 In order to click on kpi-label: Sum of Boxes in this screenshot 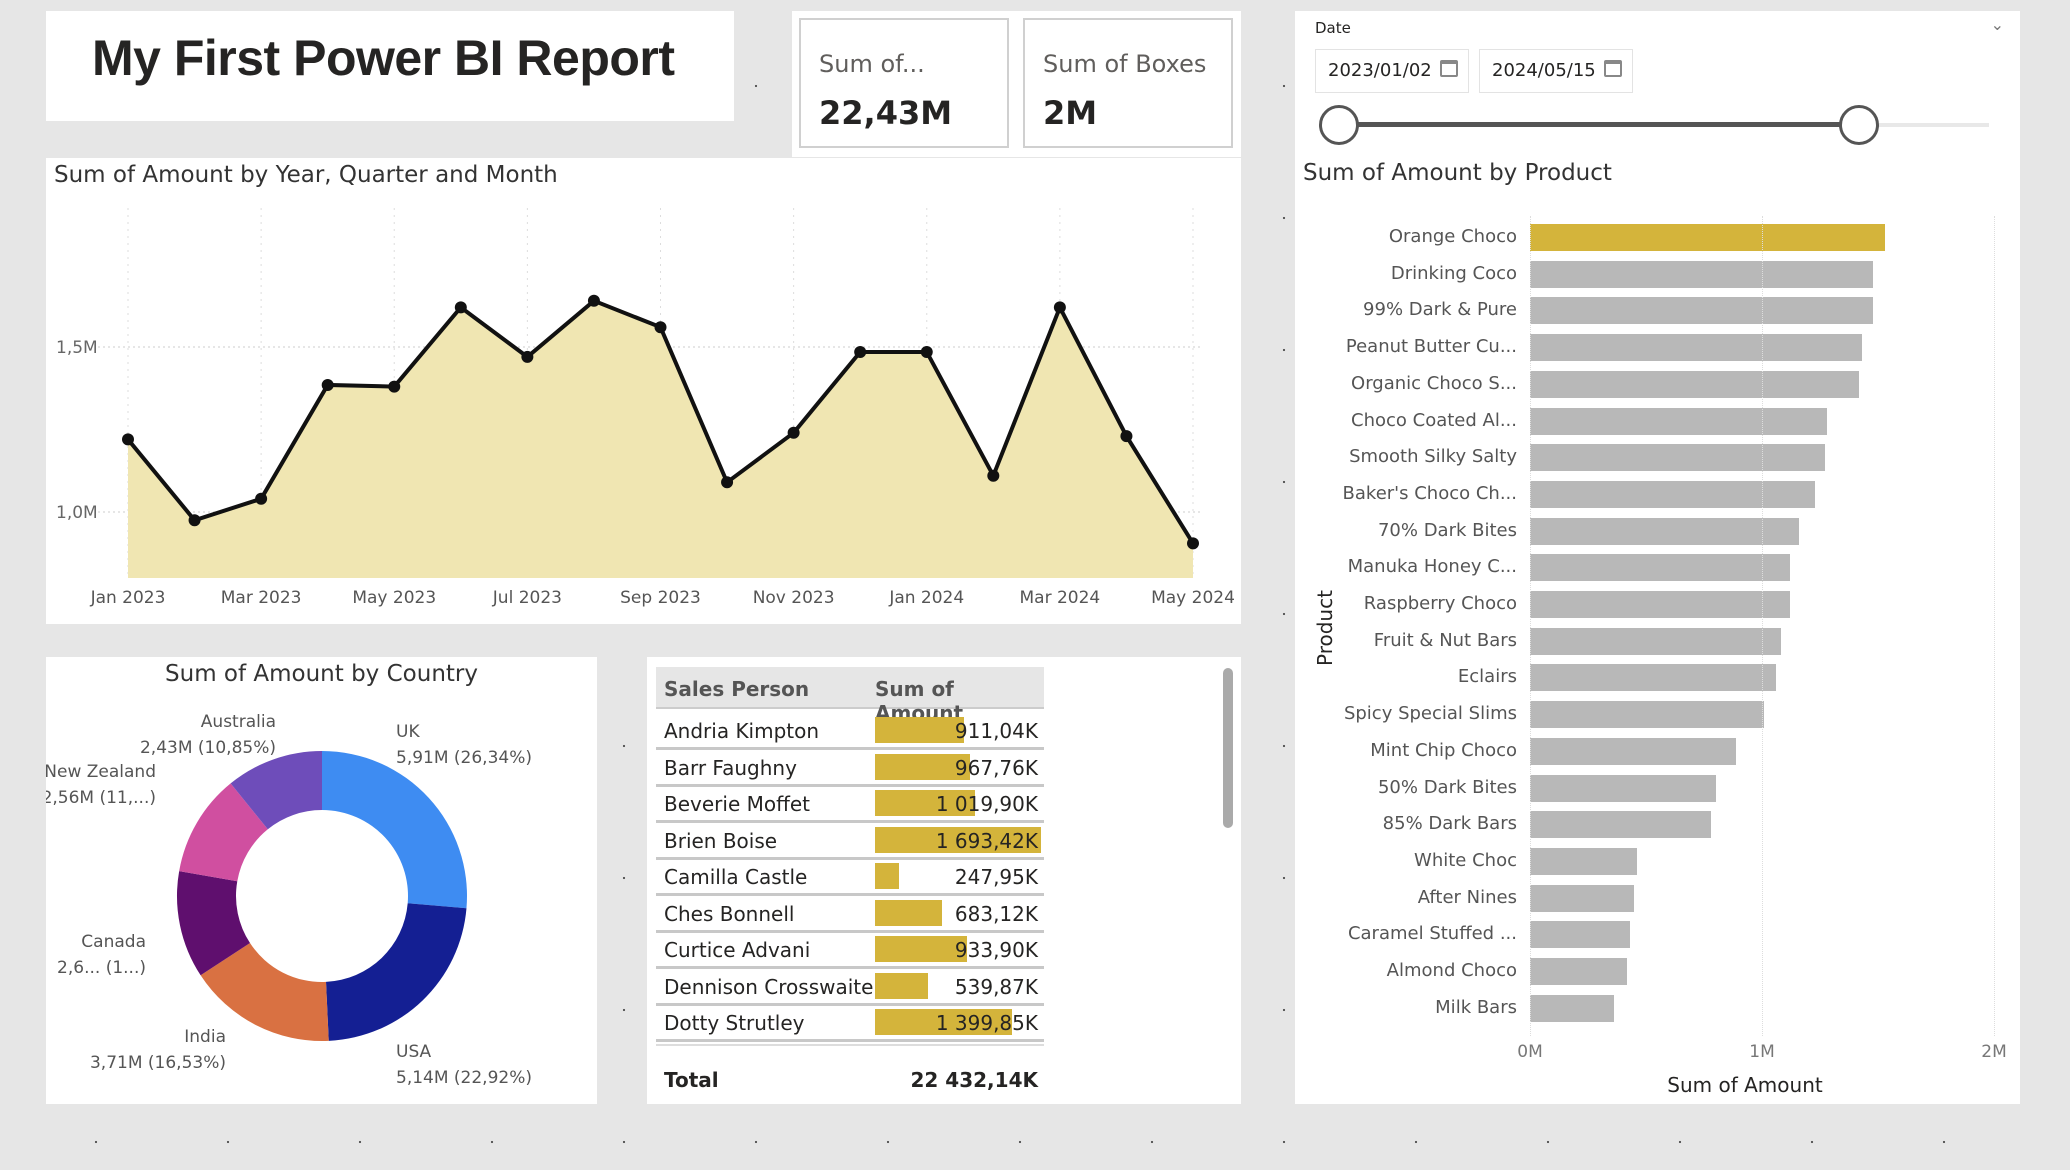, I will do `click(1125, 64)`.